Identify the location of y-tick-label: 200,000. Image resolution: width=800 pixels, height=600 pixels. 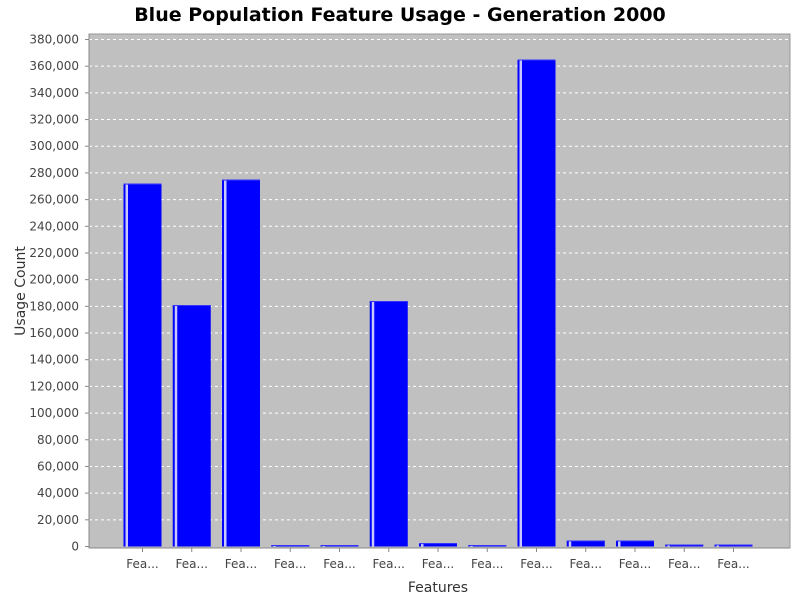
(54, 280).